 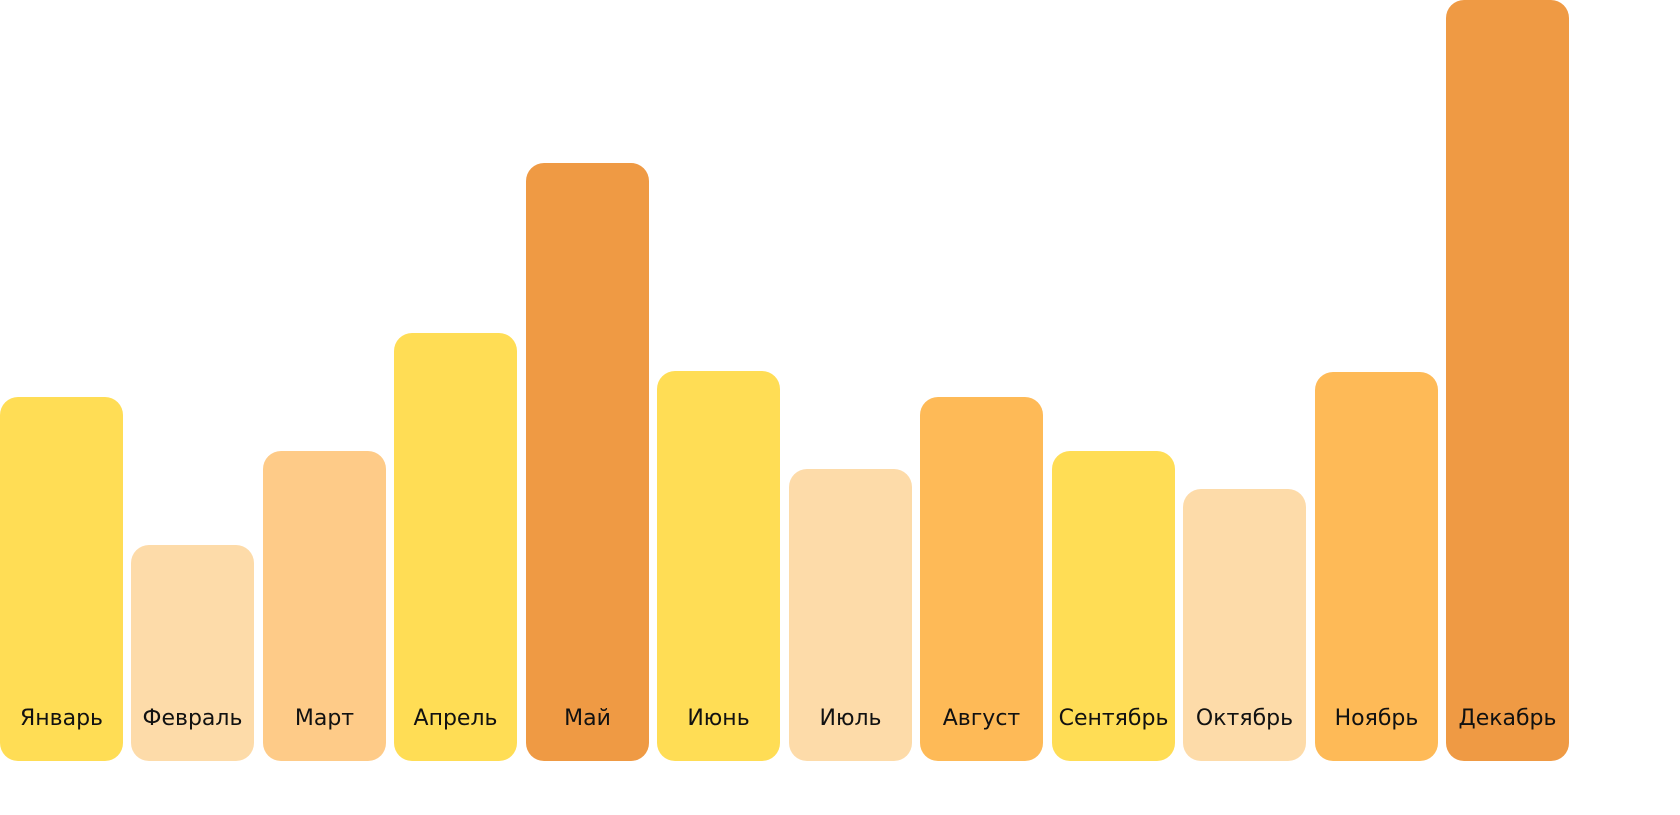 What do you see at coordinates (718, 718) in the screenshot?
I see `bar-label: Июнь` at bounding box center [718, 718].